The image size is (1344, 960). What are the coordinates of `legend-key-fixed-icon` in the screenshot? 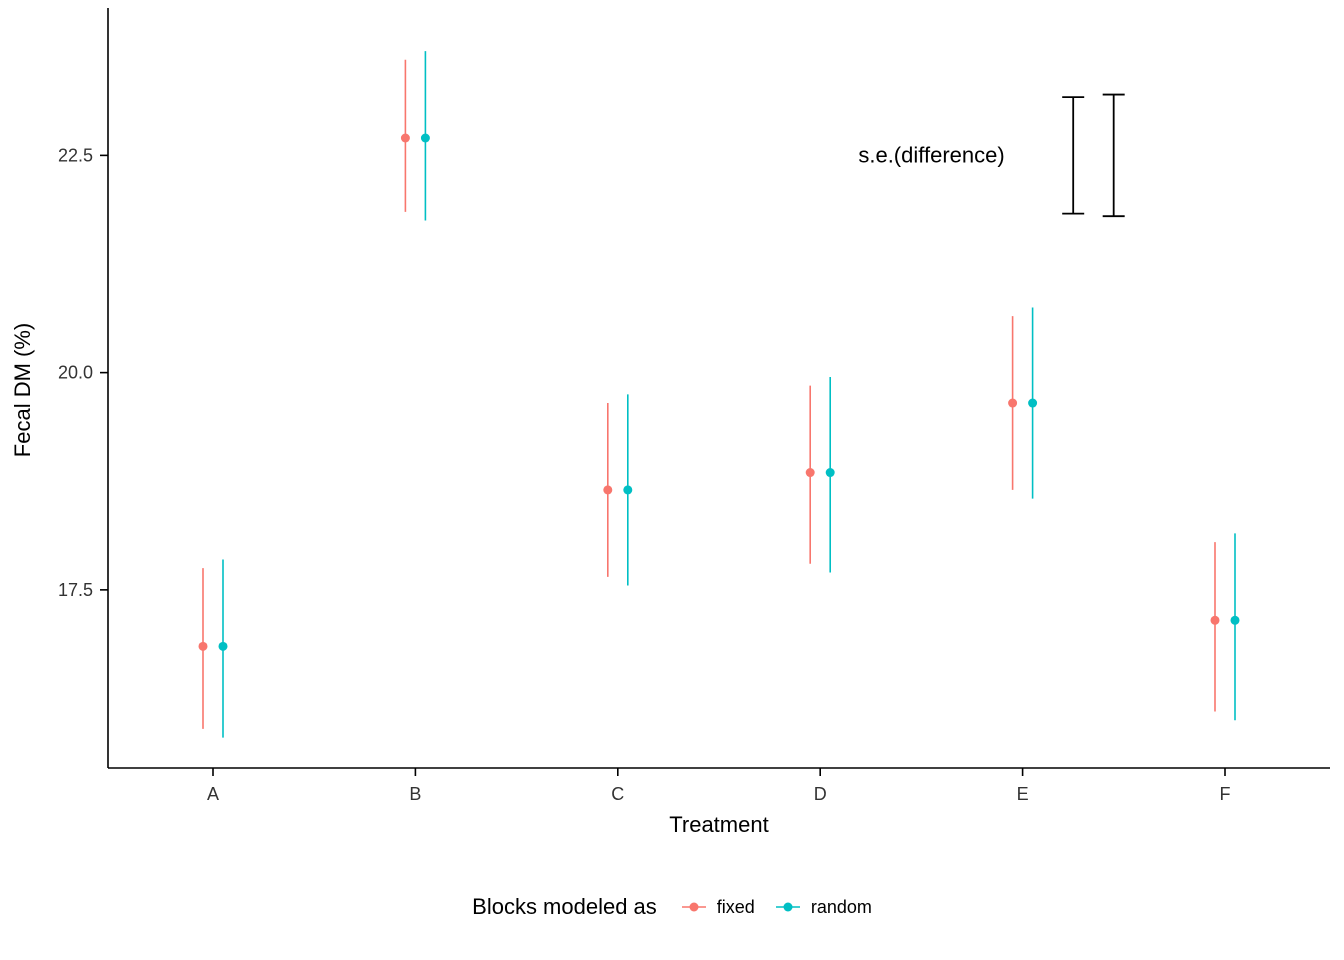 It's located at (693, 907).